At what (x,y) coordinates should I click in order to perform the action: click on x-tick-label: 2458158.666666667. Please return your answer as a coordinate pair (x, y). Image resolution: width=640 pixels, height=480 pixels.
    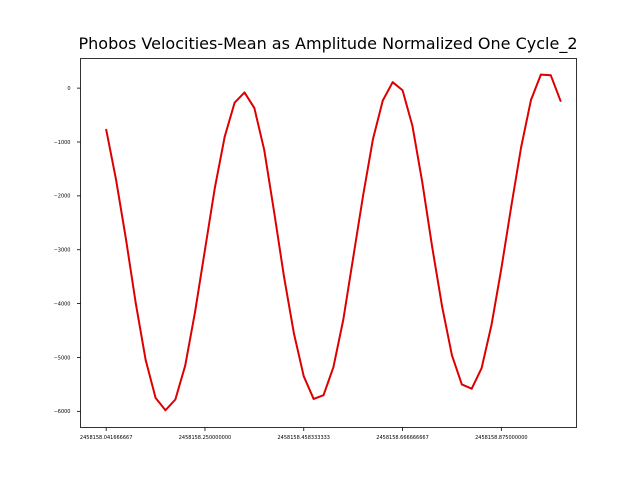
    Looking at the image, I should click on (402, 438).